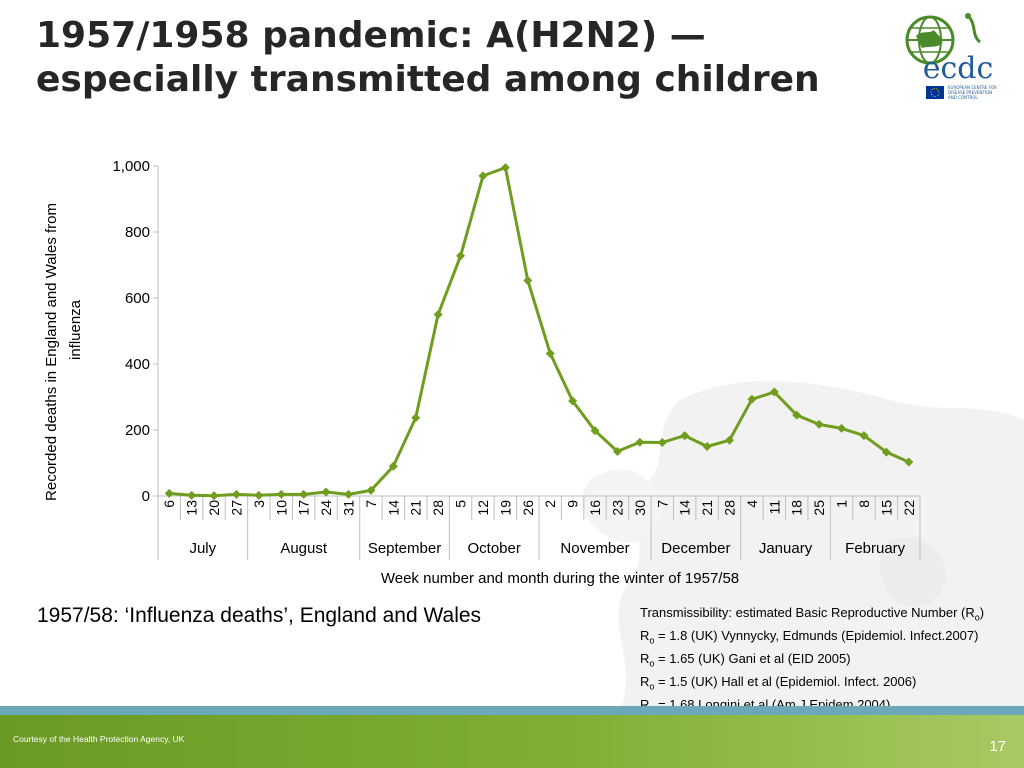 The width and height of the screenshot is (1024, 768). What do you see at coordinates (146, 496) in the screenshot?
I see `y-tick-label: 0` at bounding box center [146, 496].